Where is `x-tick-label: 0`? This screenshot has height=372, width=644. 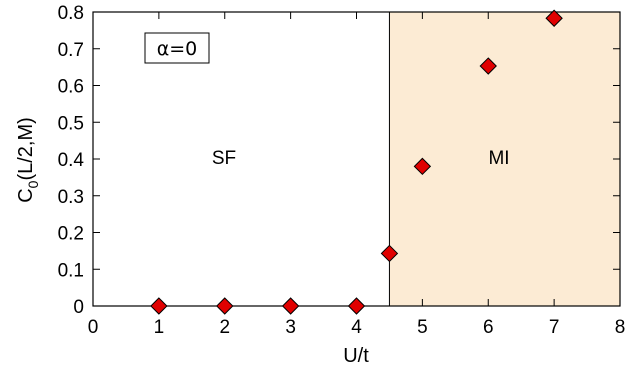
x-tick-label: 0 is located at coordinates (93, 327).